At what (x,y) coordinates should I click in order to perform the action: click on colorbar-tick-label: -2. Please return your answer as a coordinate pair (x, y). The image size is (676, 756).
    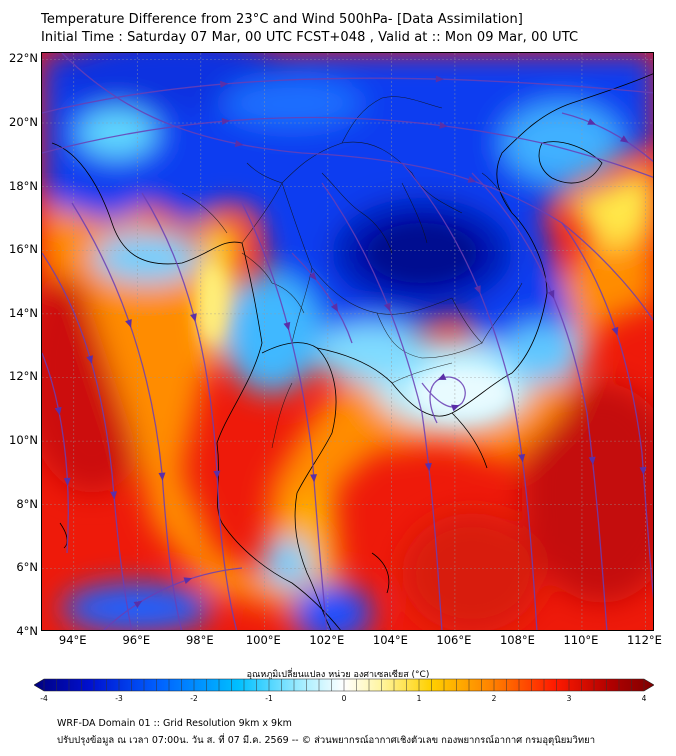
    Looking at the image, I should click on (194, 698).